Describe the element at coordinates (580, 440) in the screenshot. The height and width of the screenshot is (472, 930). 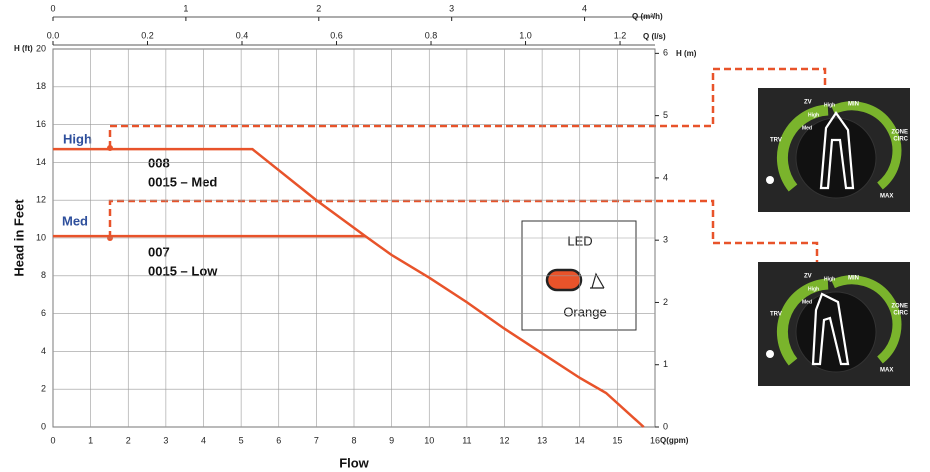
I see `x-tick-label: 14` at that location.